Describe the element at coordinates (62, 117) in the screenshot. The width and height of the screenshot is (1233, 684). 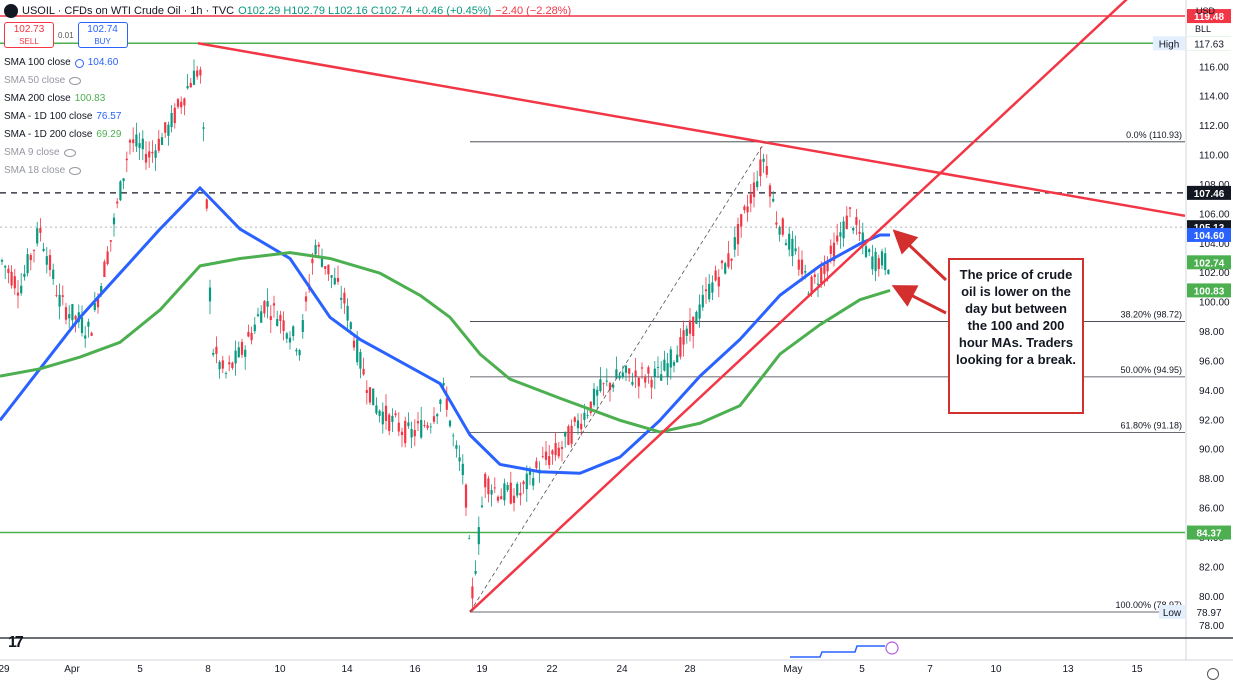
I see `legend-row: SMA - 1D 100 close 76.57` at that location.